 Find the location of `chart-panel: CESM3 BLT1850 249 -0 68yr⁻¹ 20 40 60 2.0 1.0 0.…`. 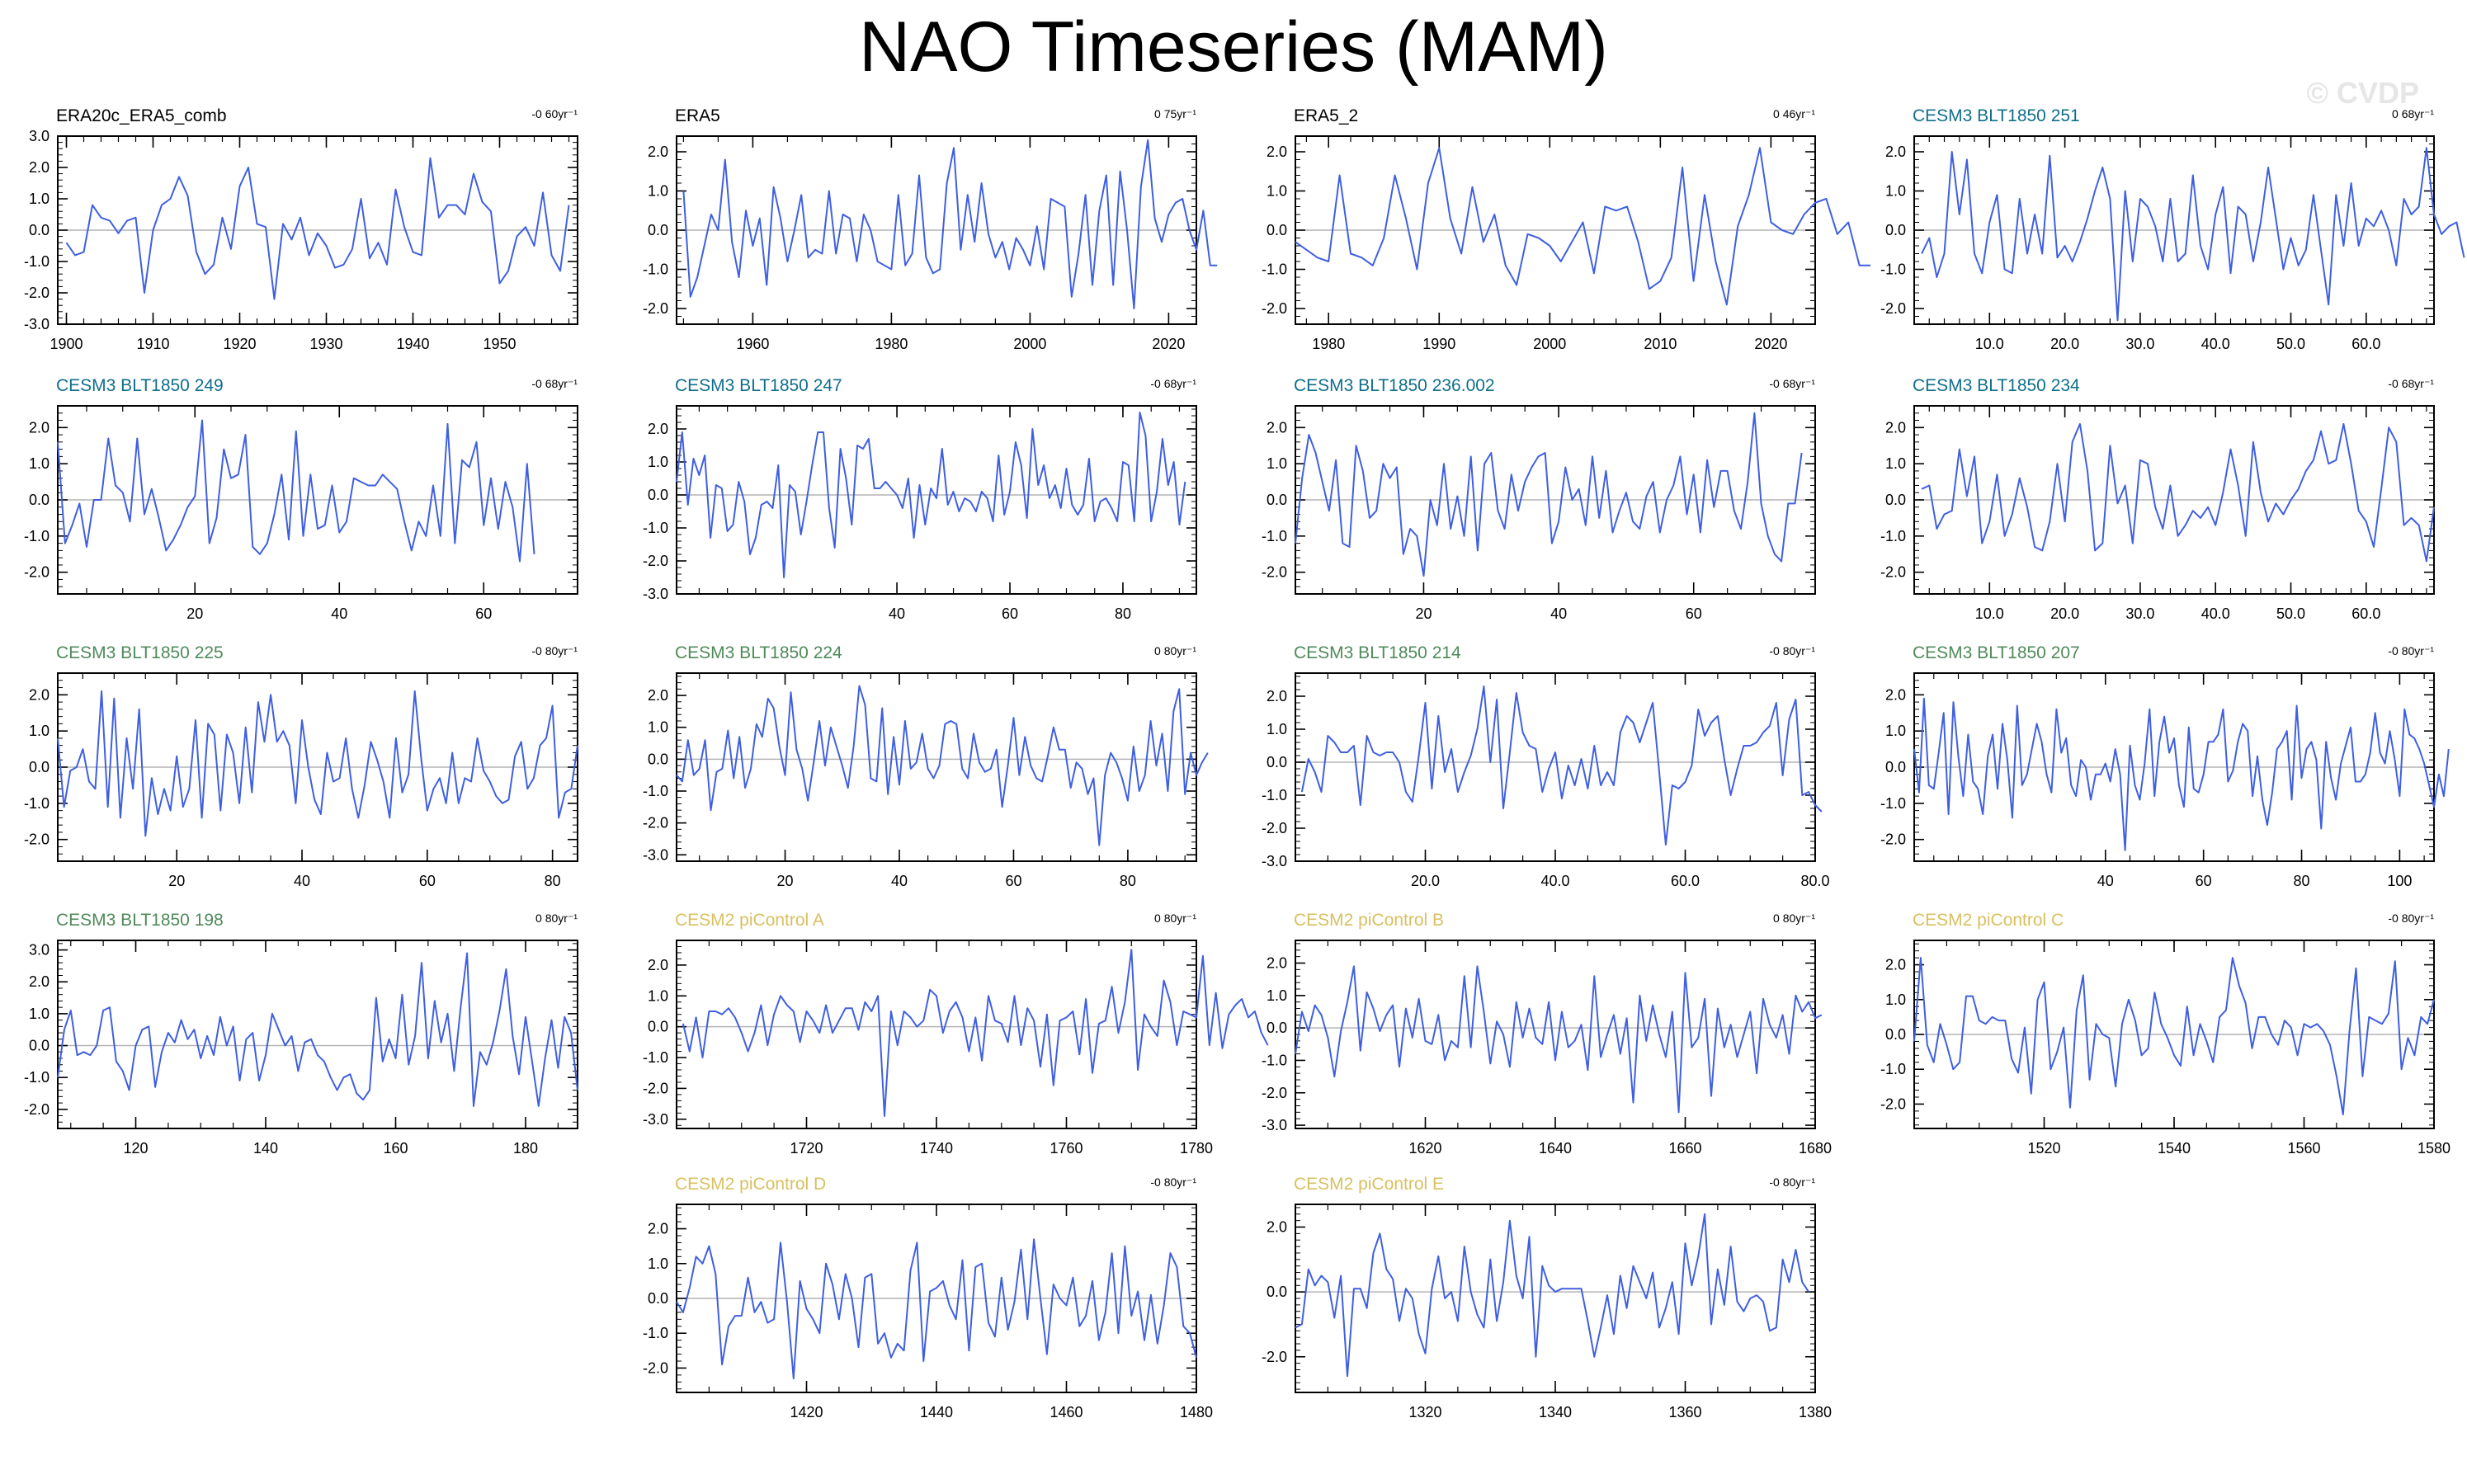

chart-panel: CESM3 BLT1850 249 -0 68yr⁻¹ 20 40 60 2.0 1.0 0.… is located at coordinates (301, 499).